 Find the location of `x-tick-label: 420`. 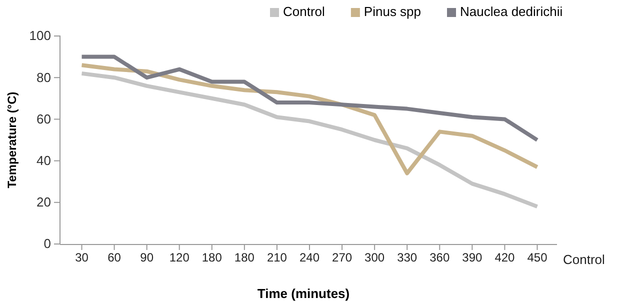

x-tick-label: 420 is located at coordinates (505, 257).